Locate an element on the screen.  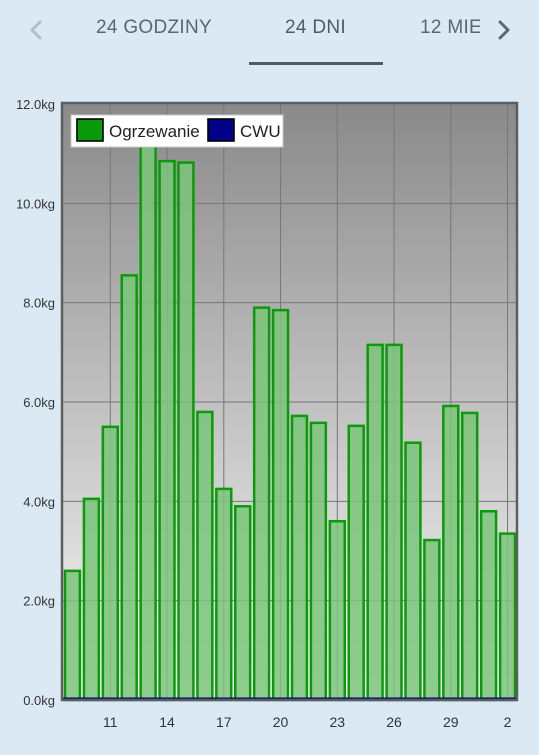
y-axis: 0.0kg 2.0kg 4.0kg 6.0kg 8.0kg 10.0kg 12.0kg is located at coordinates (35, 402).